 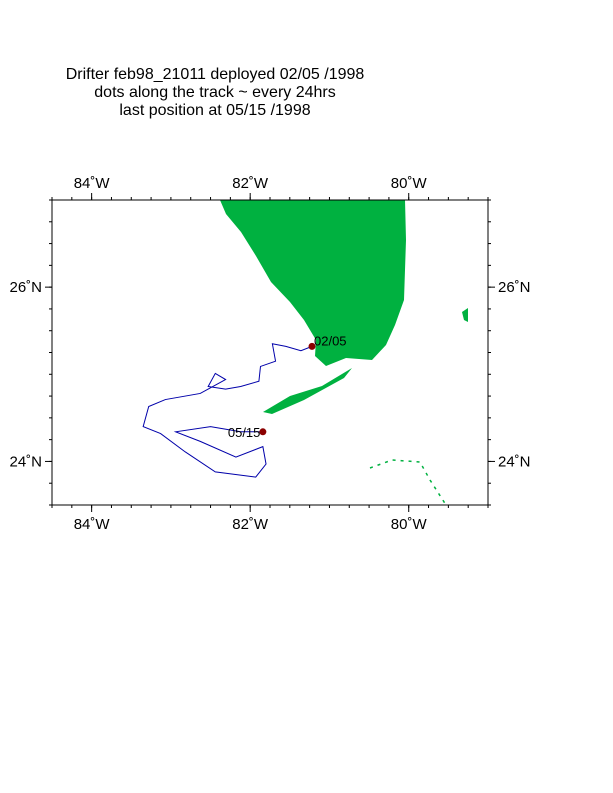 What do you see at coordinates (330, 340) in the screenshot?
I see `marker-label: 02/05` at bounding box center [330, 340].